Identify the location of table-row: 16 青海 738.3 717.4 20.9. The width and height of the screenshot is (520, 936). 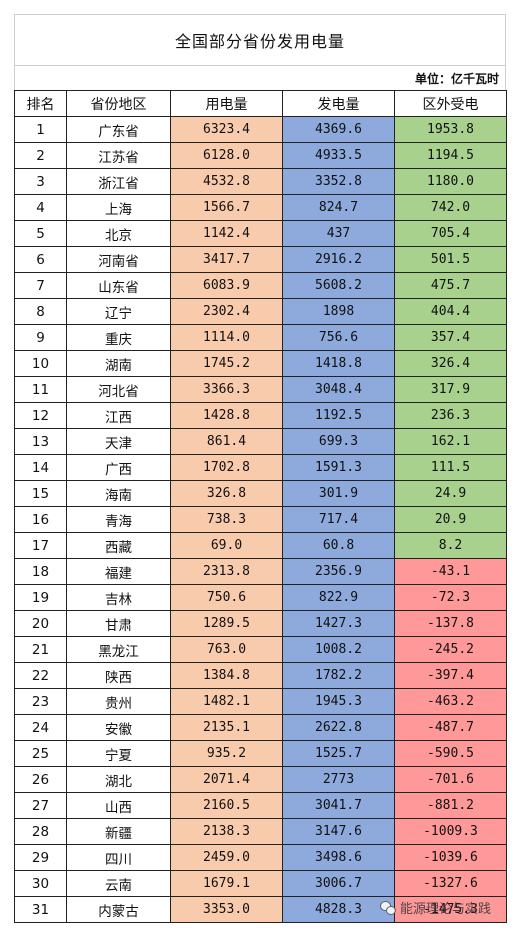
(260, 519).